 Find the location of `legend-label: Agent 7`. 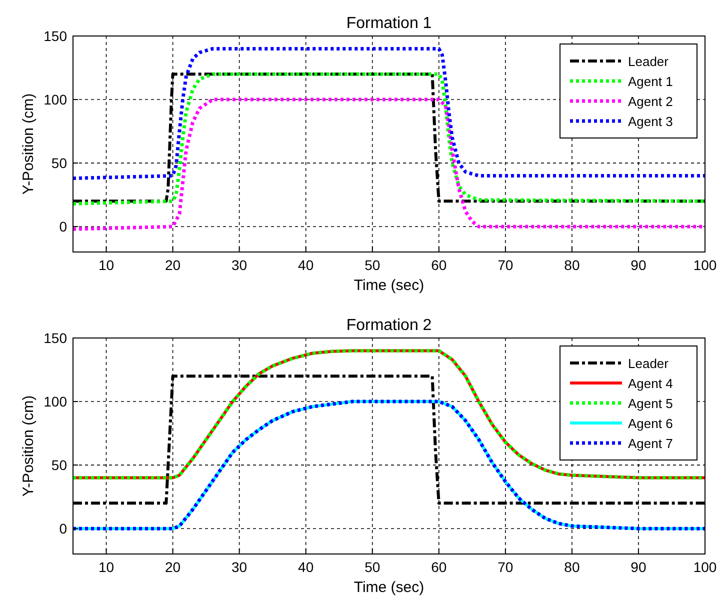

legend-label: Agent 7 is located at coordinates (650, 443).